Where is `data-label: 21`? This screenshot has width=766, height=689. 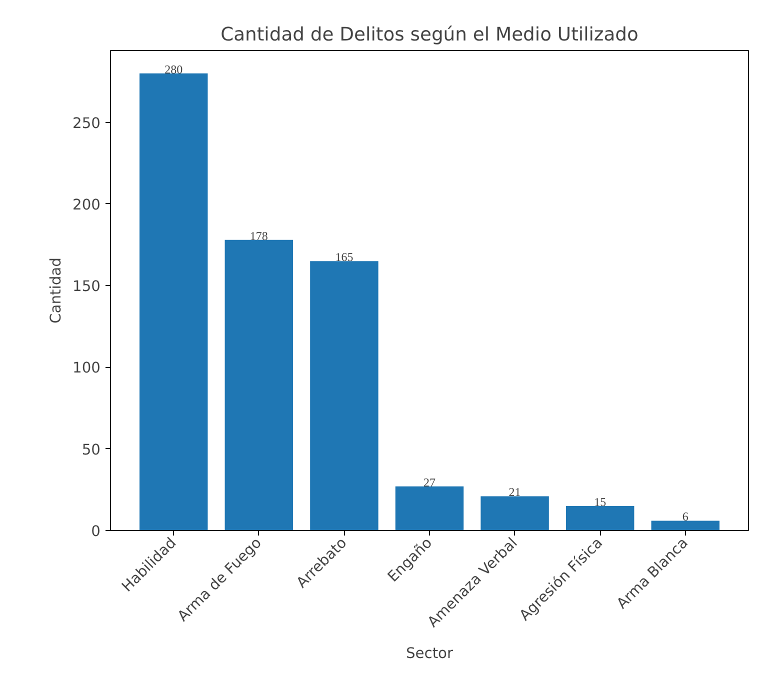
data-label: 21 is located at coordinates (514, 492).